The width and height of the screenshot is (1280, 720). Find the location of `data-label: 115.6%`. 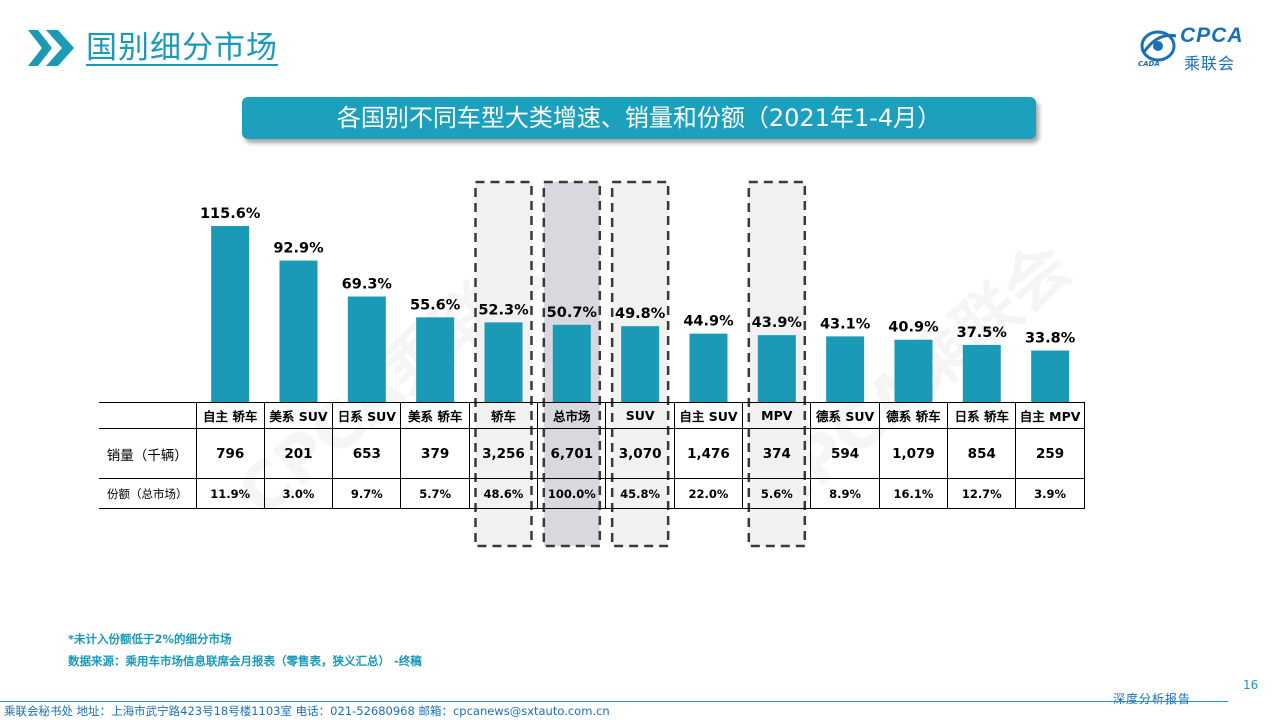

data-label: 115.6% is located at coordinates (230, 214).